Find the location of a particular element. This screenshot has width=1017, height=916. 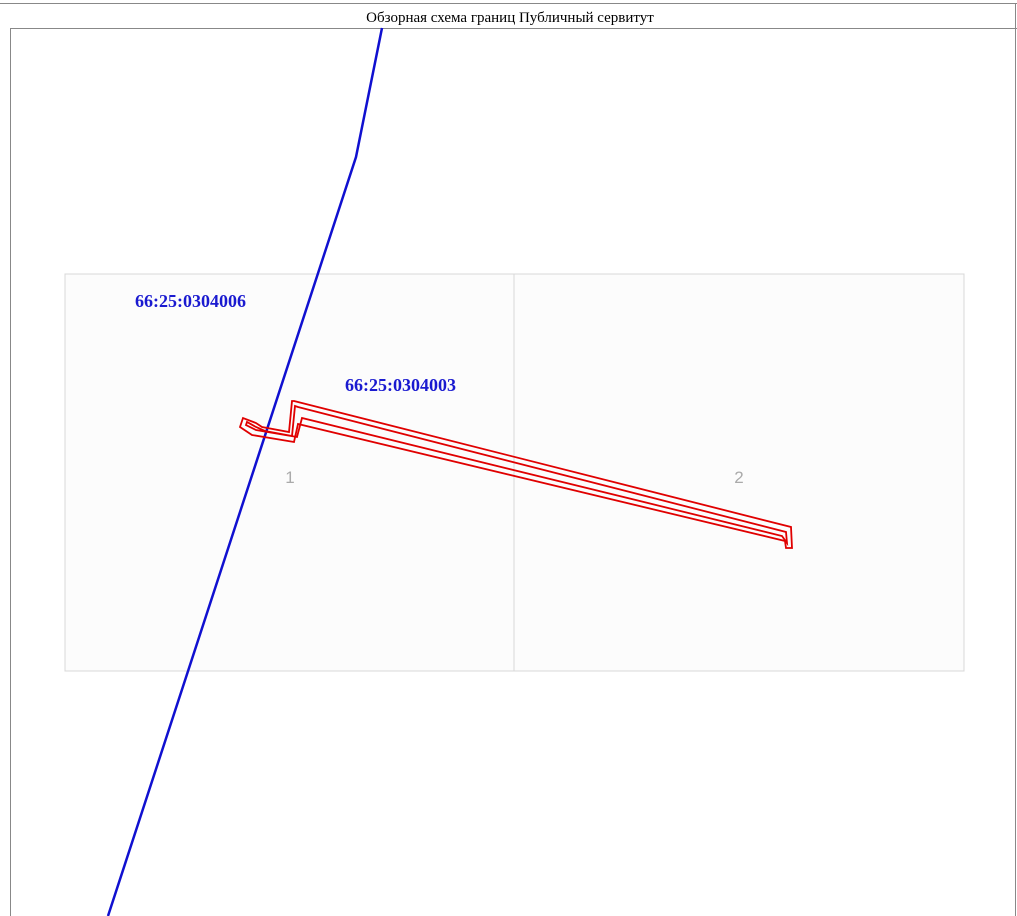

map-title: Обзорная схема границ Публичный сервитут is located at coordinates (510, 18).